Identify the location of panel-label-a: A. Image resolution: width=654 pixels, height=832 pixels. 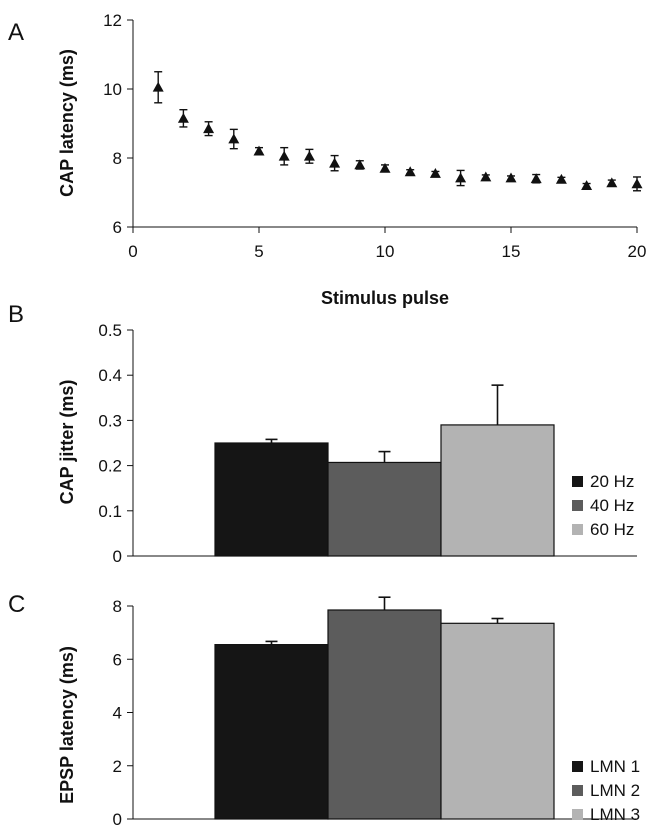
(16, 32).